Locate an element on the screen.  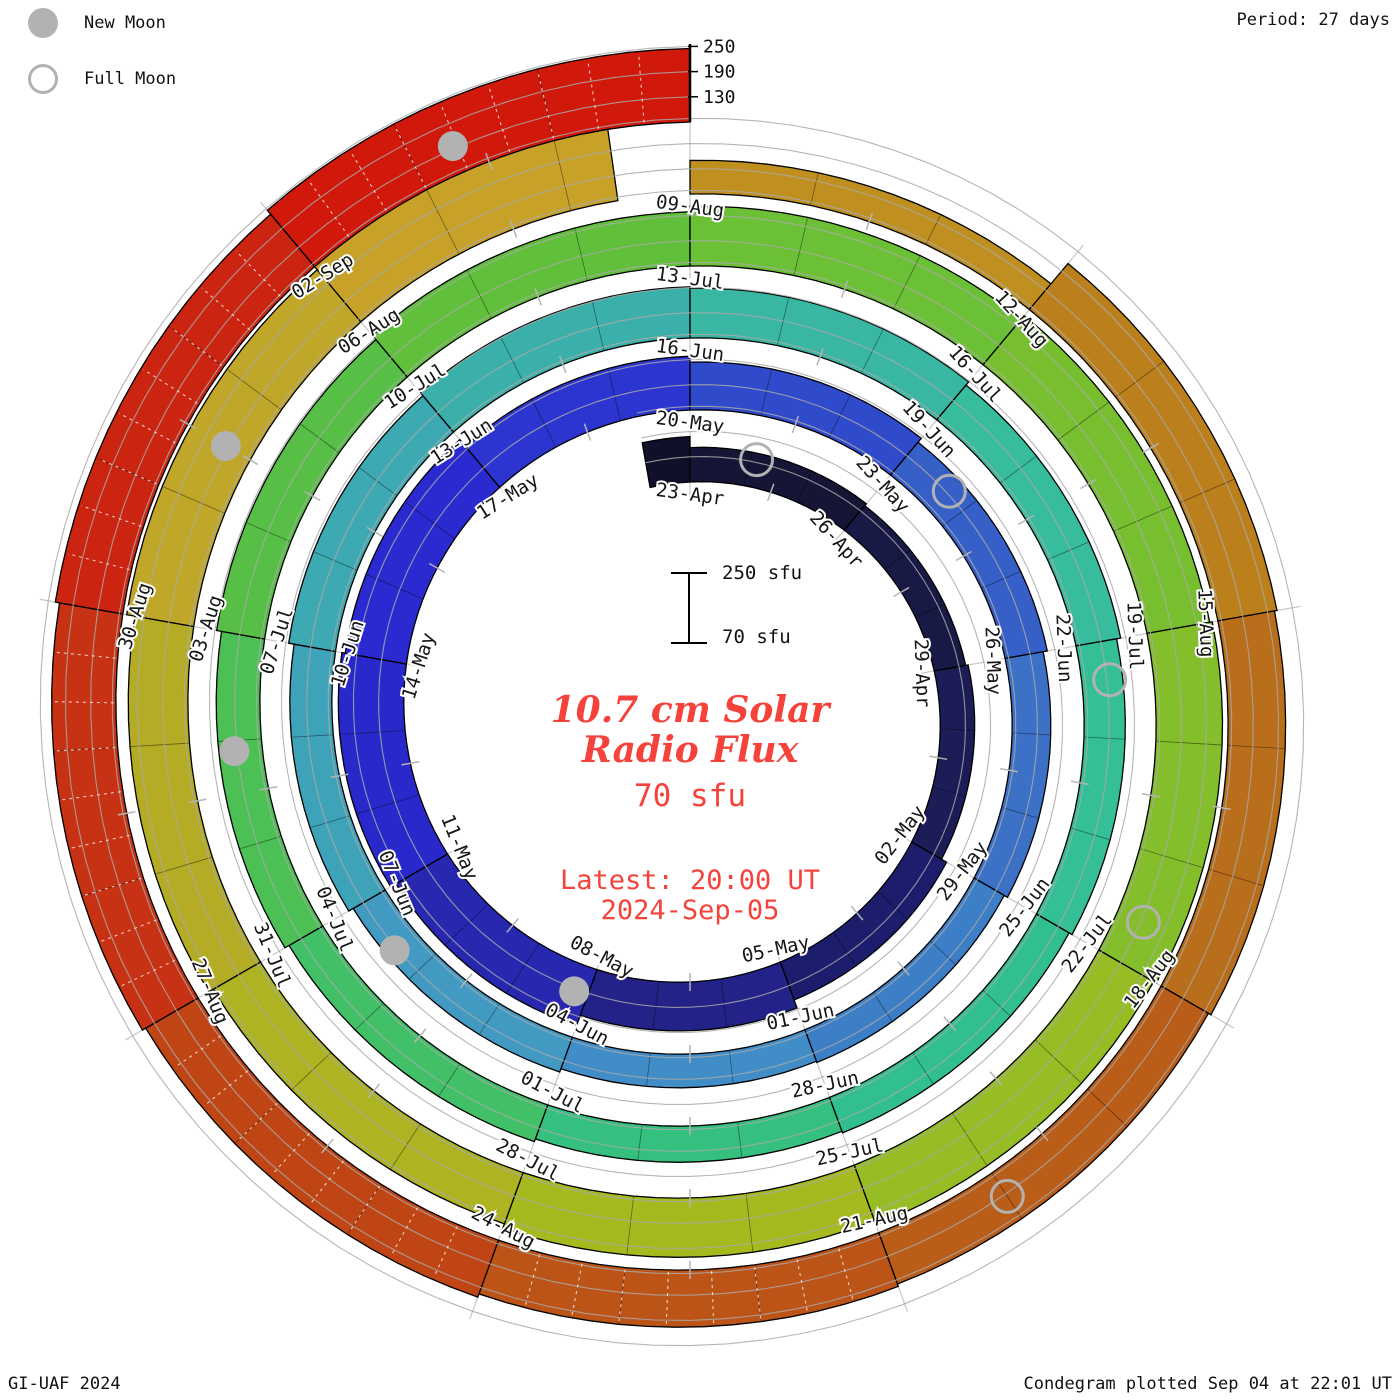
flux-axis-tick-label: 190 is located at coordinates (719, 72).